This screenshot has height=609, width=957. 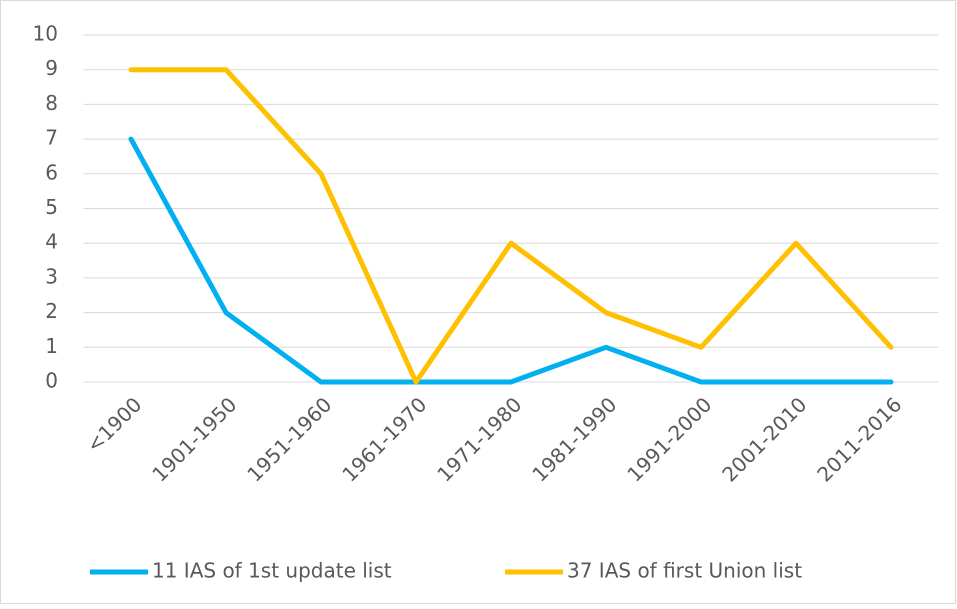 What do you see at coordinates (51, 68) in the screenshot?
I see `y-tick-label: 9` at bounding box center [51, 68].